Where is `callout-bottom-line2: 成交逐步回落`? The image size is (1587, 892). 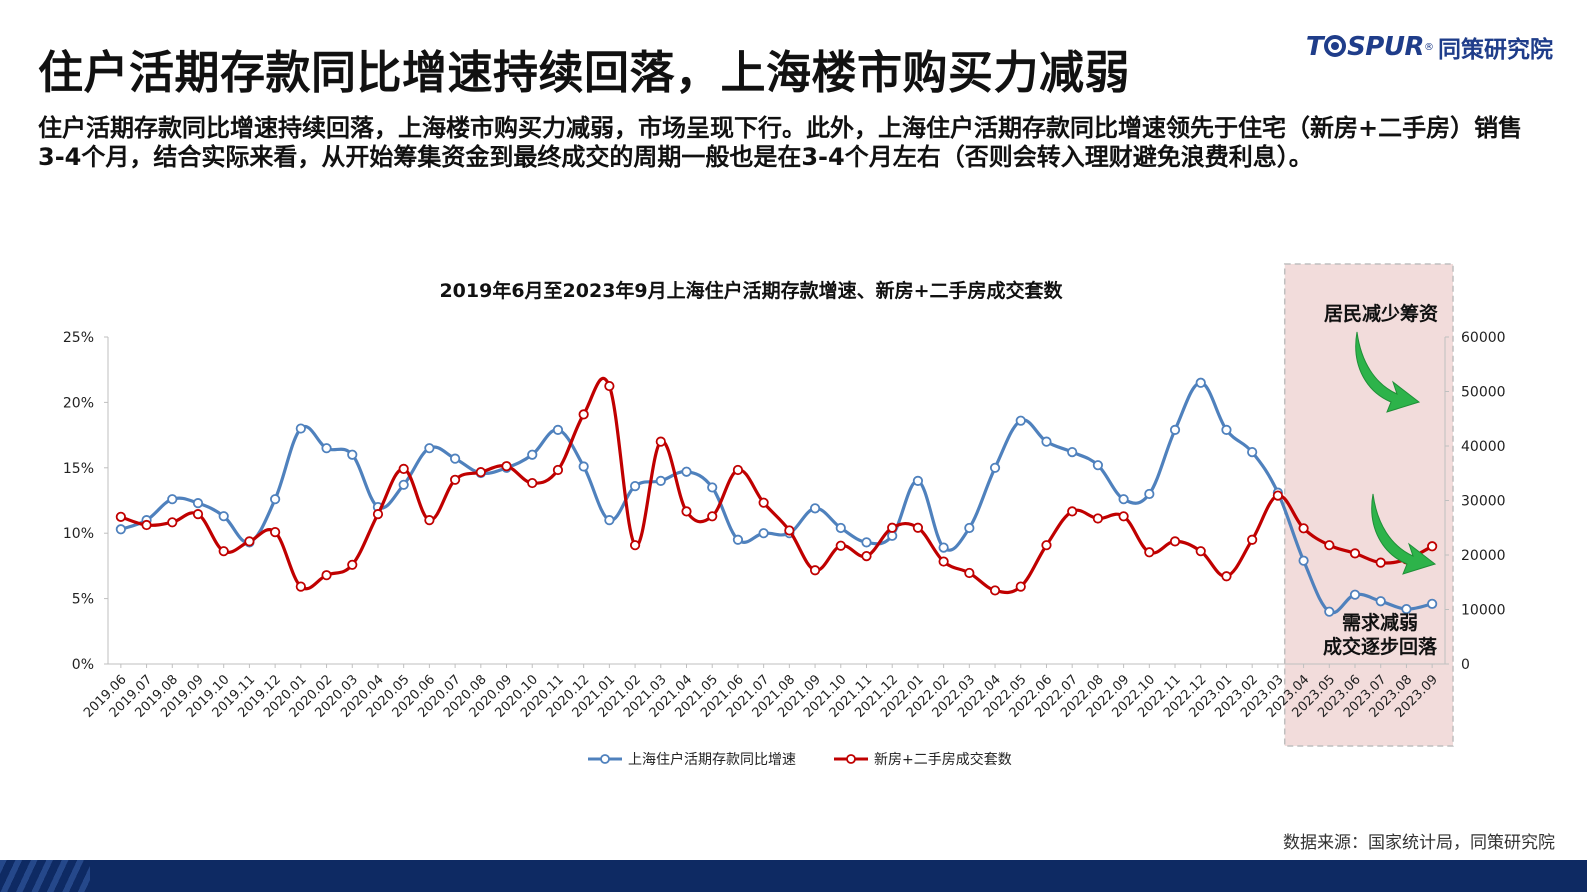
callout-bottom-line2: 成交逐步回落 is located at coordinates (1379, 647).